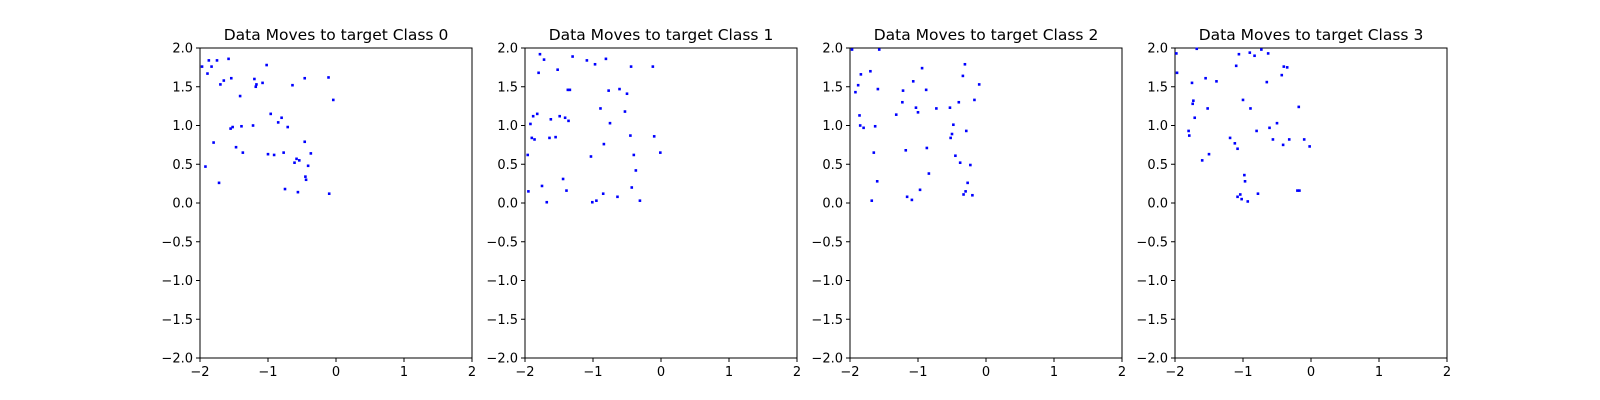  Describe the element at coordinates (502, 242) in the screenshot. I see `y-tick-label: −0.5` at that location.